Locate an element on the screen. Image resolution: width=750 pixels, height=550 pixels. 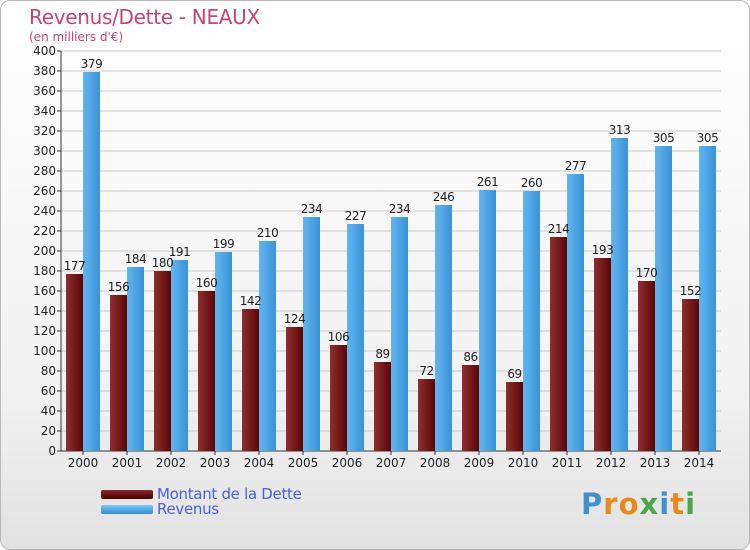
data-label: 313 is located at coordinates (619, 130).